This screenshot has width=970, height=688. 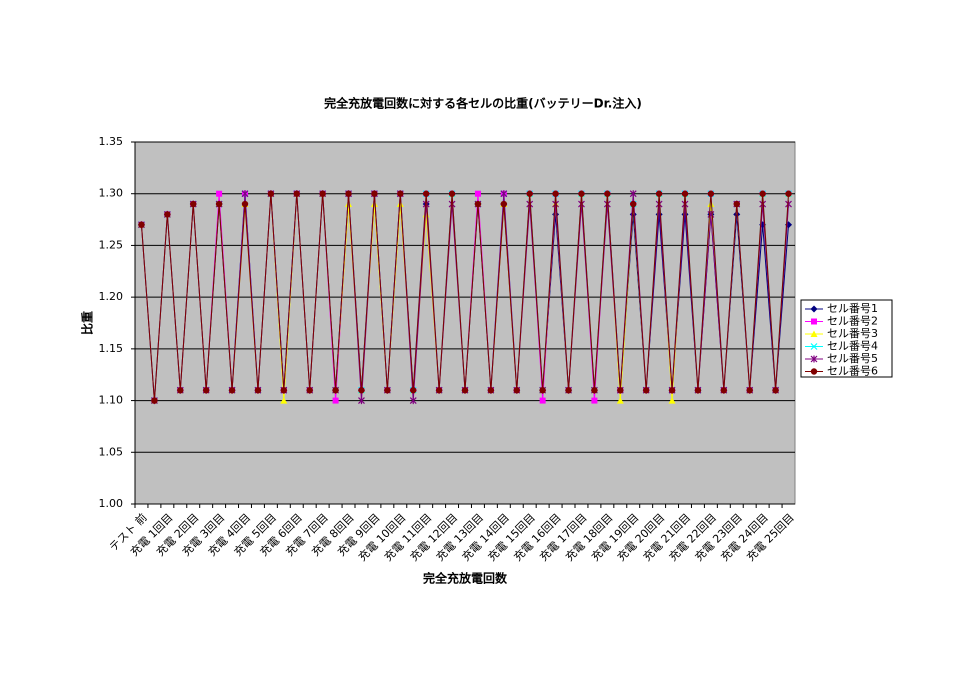 I want to click on x-axis-title: 完全充放電回数, so click(x=465, y=578).